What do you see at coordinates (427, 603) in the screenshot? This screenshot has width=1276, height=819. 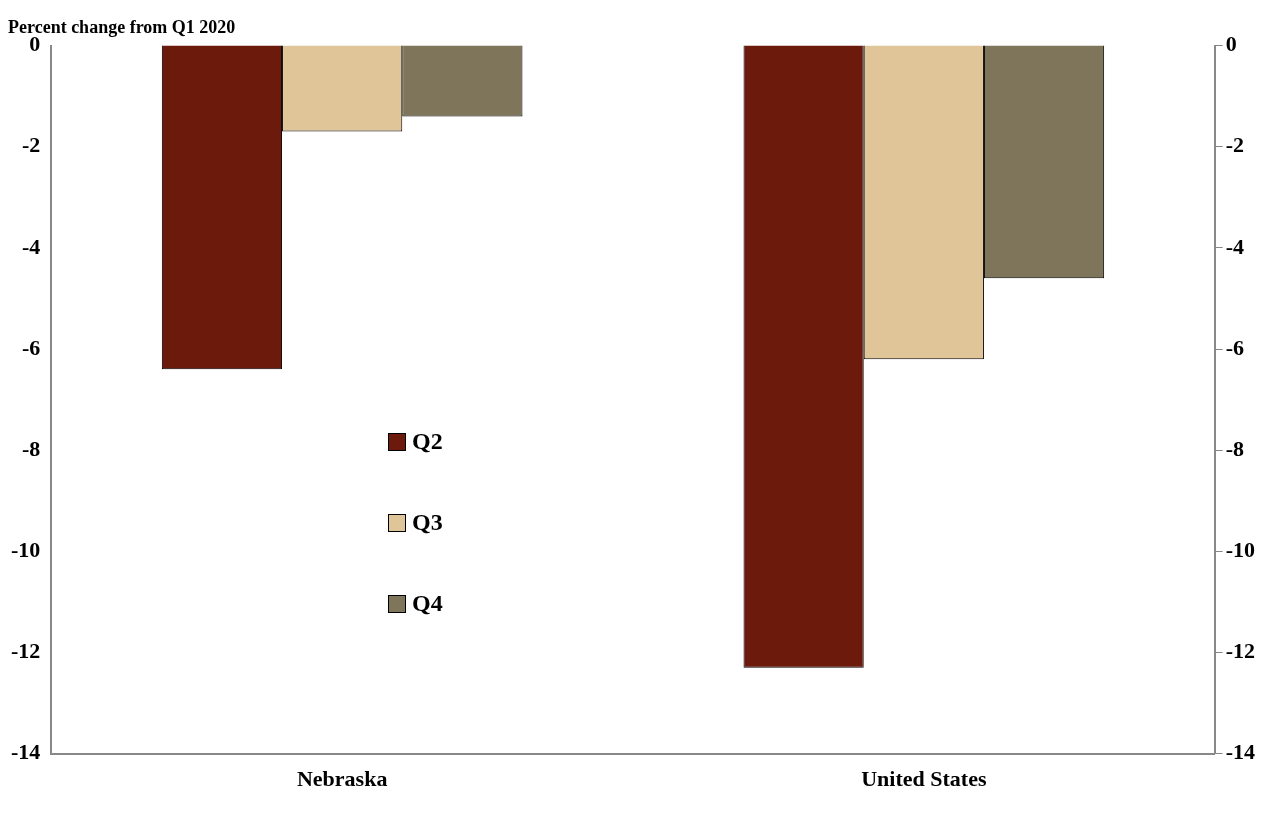 I see `legend-label: Q4` at bounding box center [427, 603].